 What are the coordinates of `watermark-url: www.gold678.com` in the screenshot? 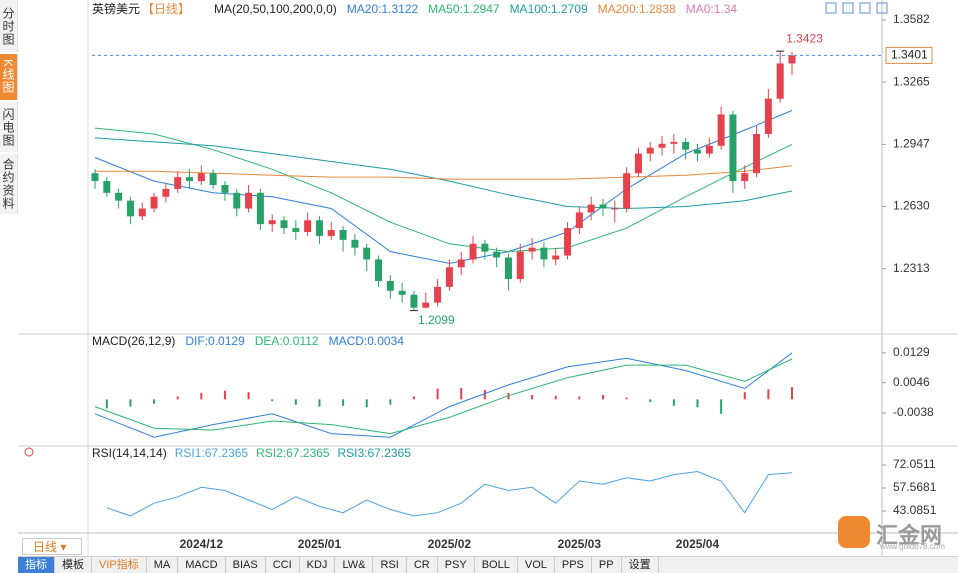 It's located at (912, 546).